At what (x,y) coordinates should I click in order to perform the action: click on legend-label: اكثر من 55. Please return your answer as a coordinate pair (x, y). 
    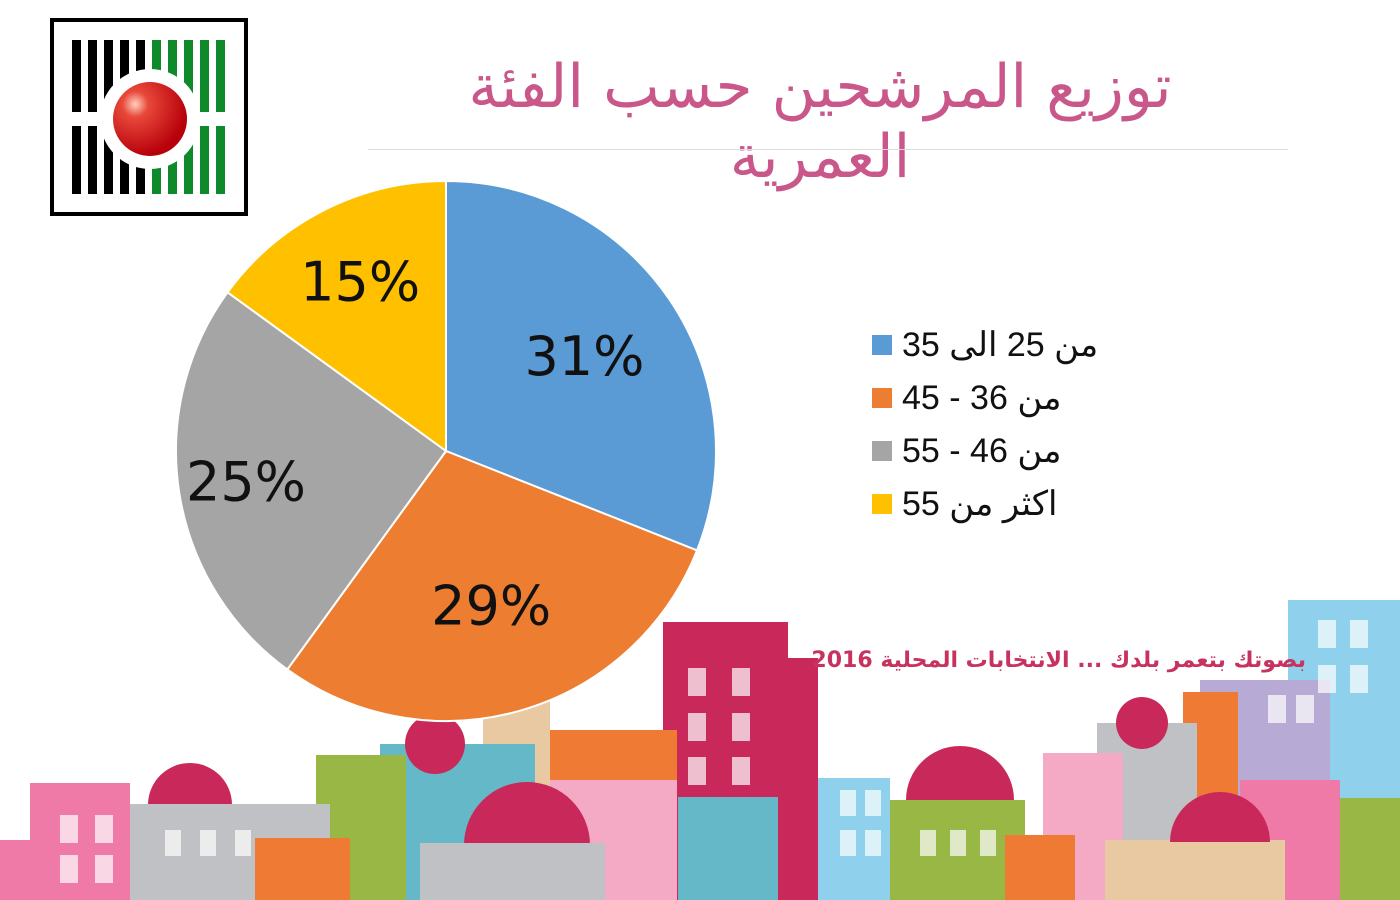
    Looking at the image, I should click on (980, 503).